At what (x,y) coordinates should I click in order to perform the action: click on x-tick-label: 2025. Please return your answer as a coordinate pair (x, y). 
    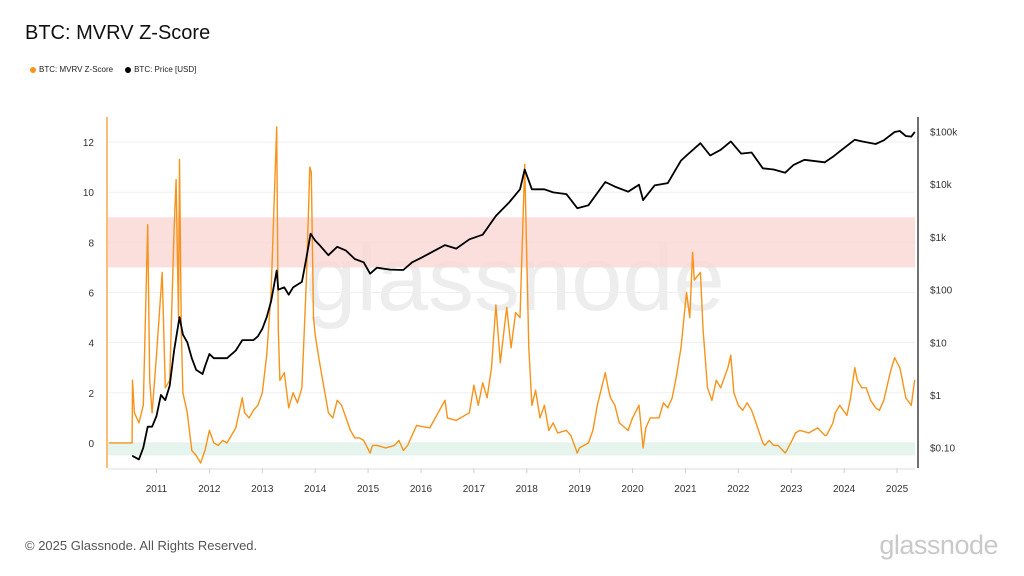
    Looking at the image, I should click on (897, 489).